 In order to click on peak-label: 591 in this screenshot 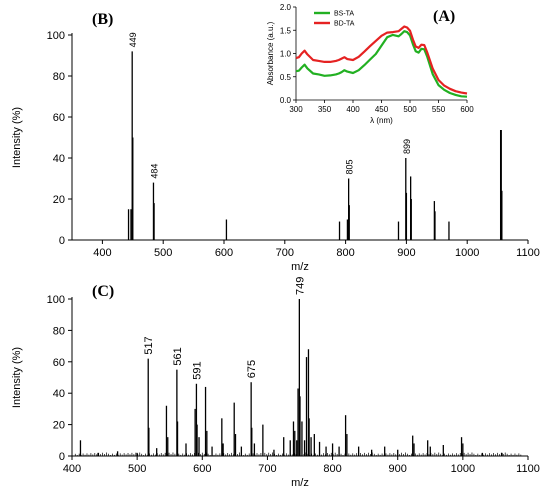, I will do `click(197, 370)`.